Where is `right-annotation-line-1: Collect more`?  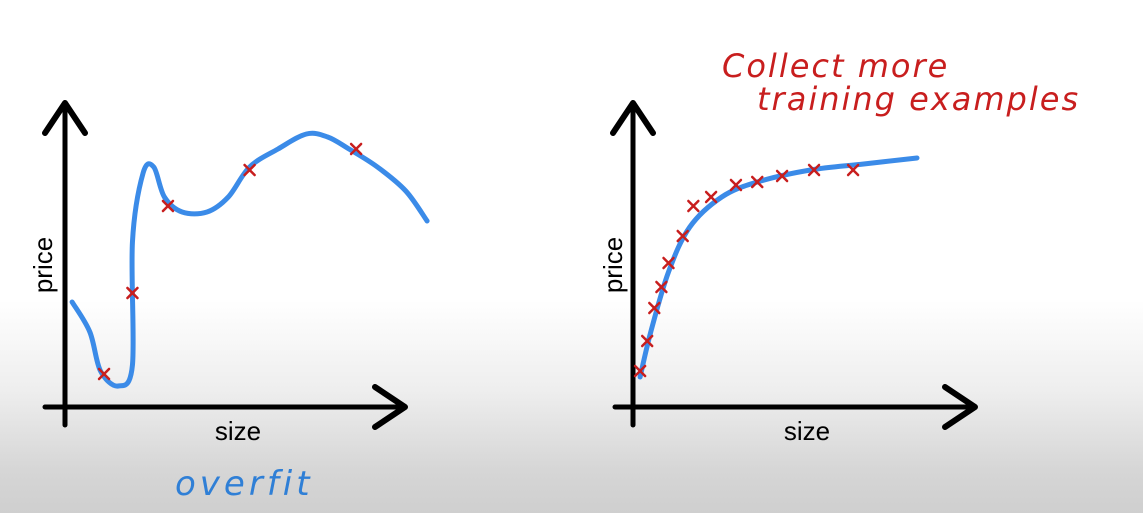 right-annotation-line-1: Collect more is located at coordinates (835, 66).